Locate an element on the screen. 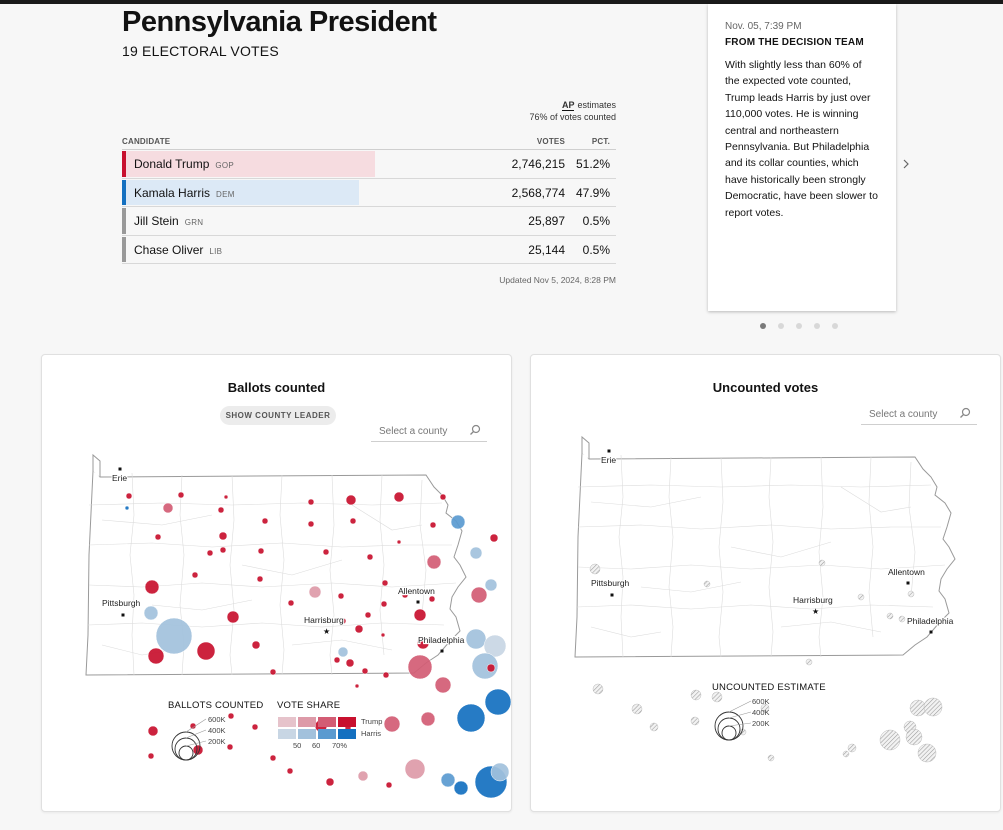 The image size is (1003, 830). chevron-right-icon is located at coordinates (906, 165).